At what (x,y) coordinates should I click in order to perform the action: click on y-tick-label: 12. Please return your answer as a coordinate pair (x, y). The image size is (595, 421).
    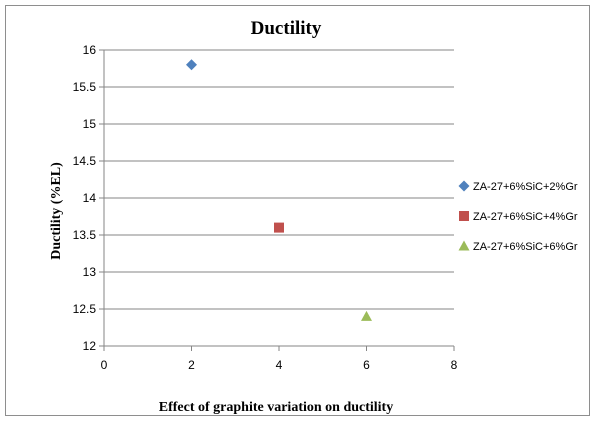
    Looking at the image, I should click on (90, 346).